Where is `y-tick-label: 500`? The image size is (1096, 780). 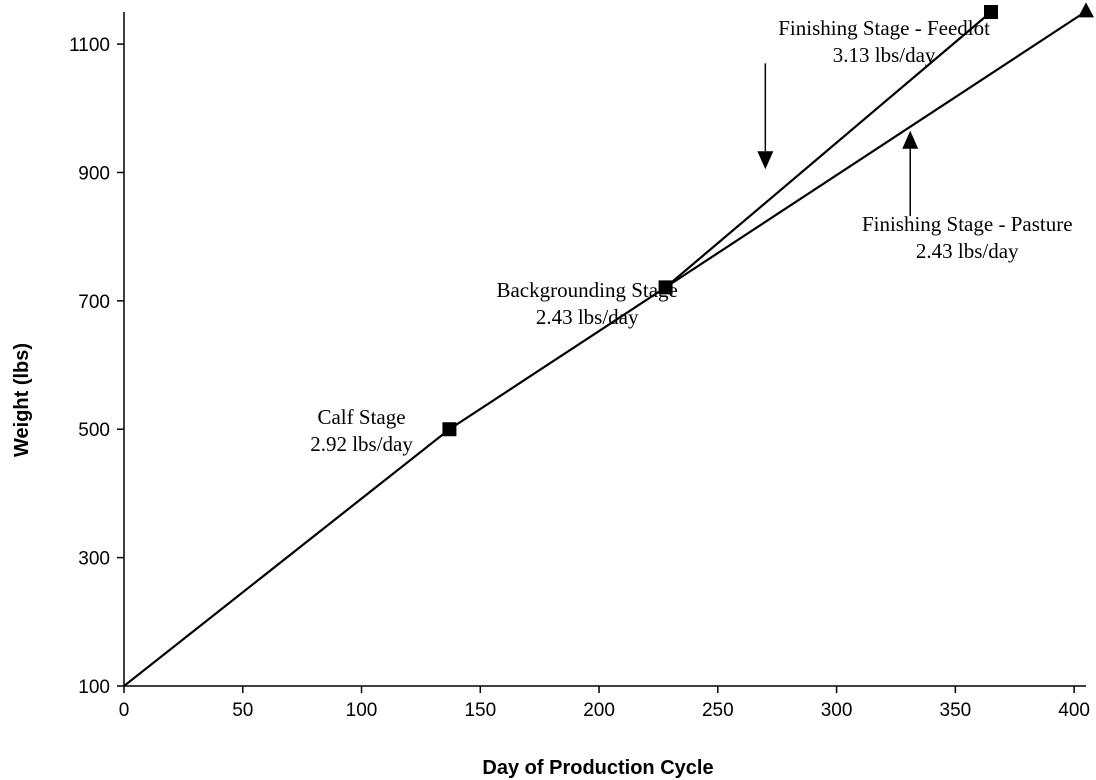 y-tick-label: 500 is located at coordinates (94, 430).